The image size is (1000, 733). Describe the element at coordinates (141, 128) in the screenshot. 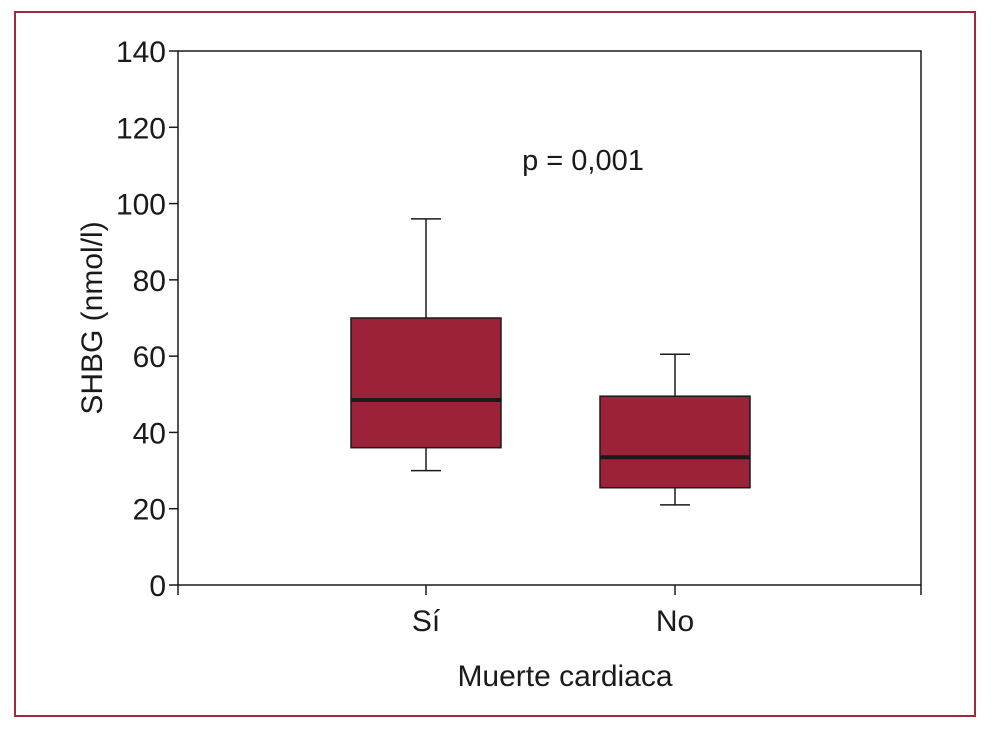

I see `y-tick-label: 120` at that location.